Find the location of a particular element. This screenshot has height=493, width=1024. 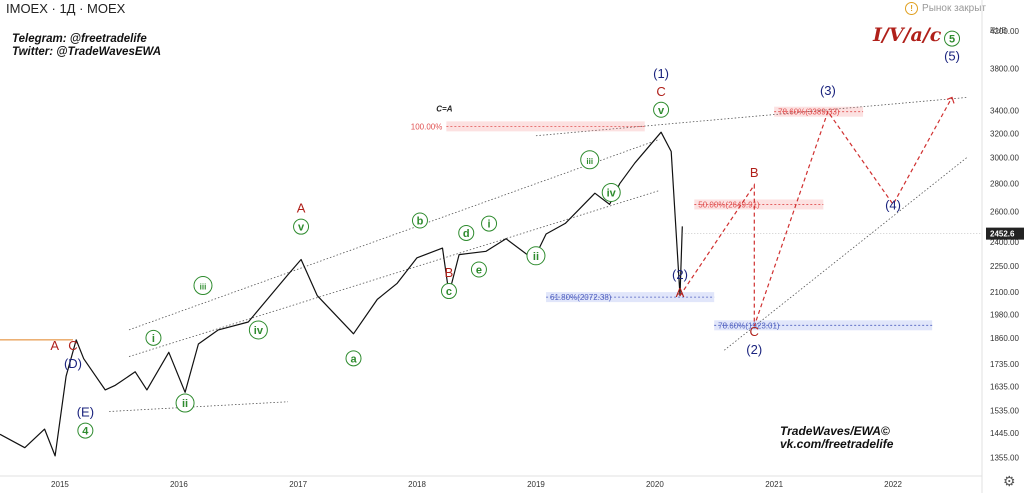

last-price-badge is located at coordinates (1005, 233).